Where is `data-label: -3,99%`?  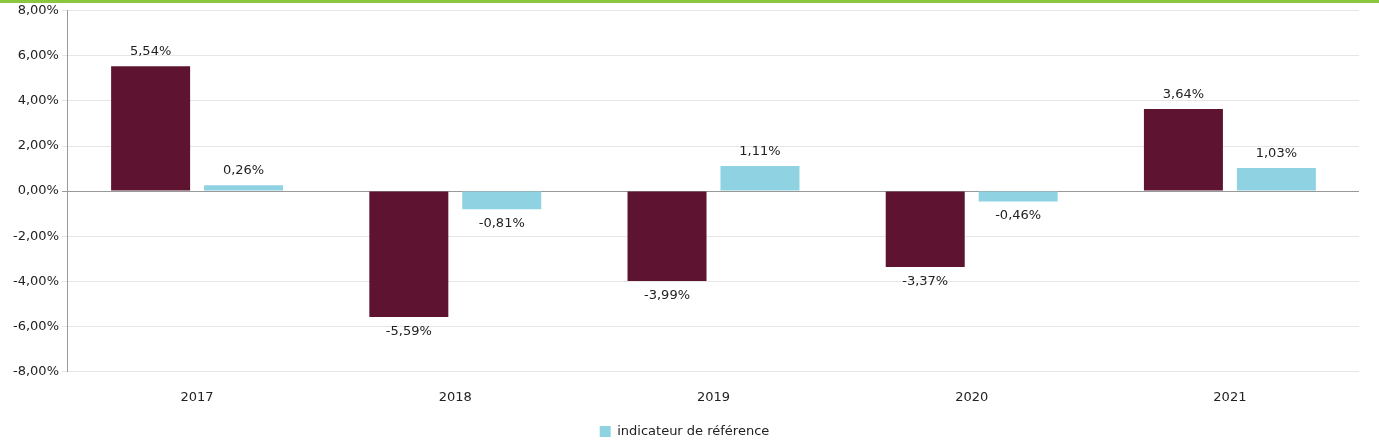
data-label: -3,99% is located at coordinates (667, 294).